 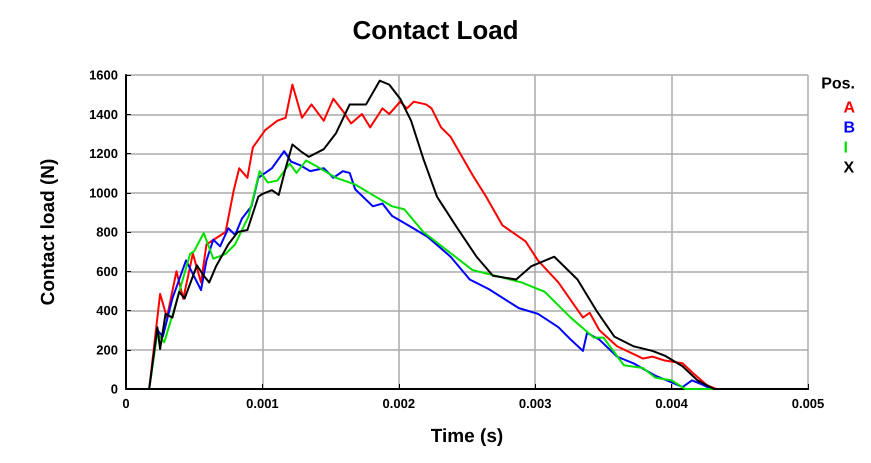 I want to click on text: X, so click(x=848, y=168).